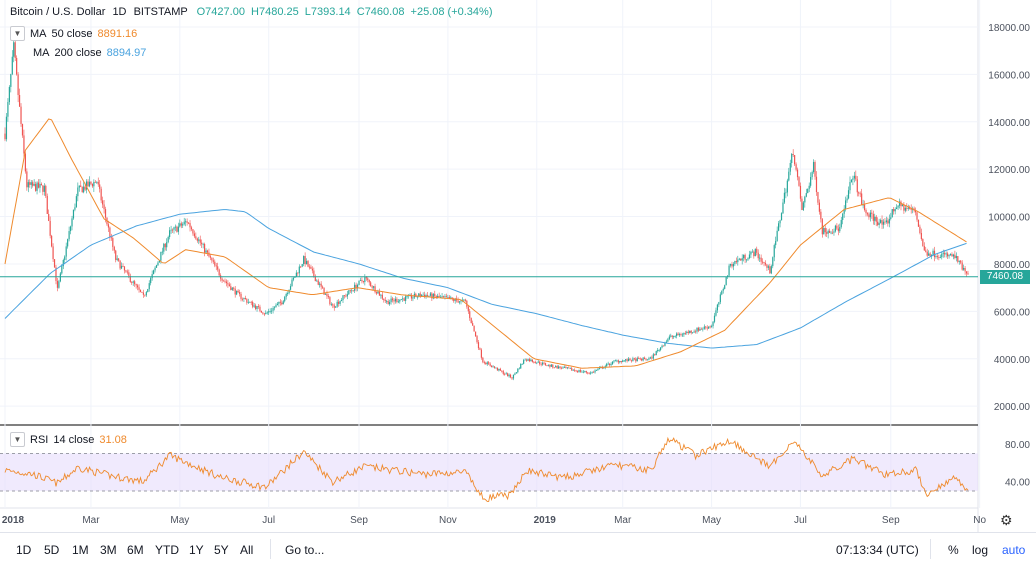 The height and width of the screenshot is (565, 1036). What do you see at coordinates (953, 550) in the screenshot?
I see `percent-scale-toggle: %` at bounding box center [953, 550].